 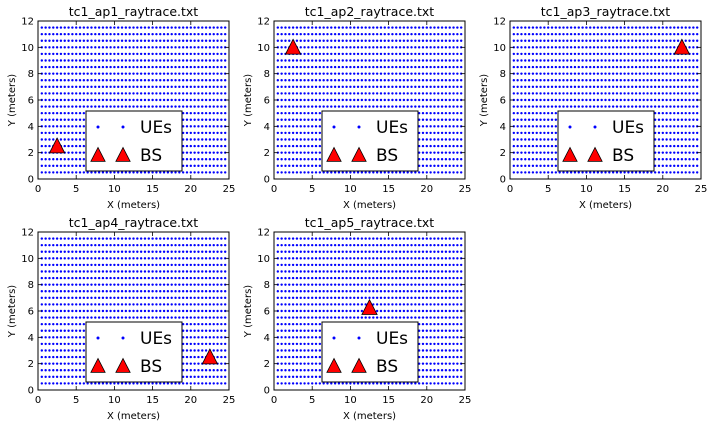 What do you see at coordinates (76, 189) in the screenshot?
I see `x-tick-label: 5` at bounding box center [76, 189].